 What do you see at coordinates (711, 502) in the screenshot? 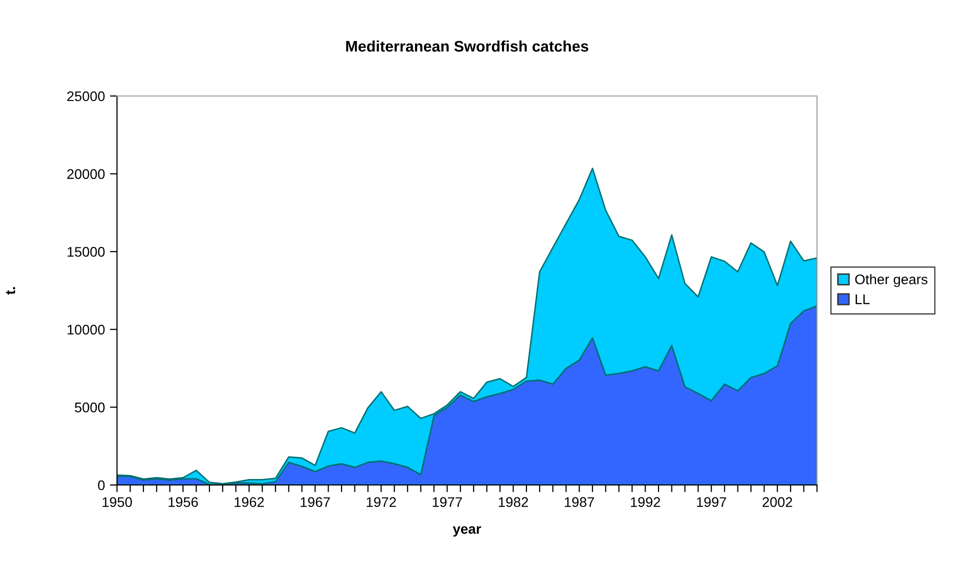
I see `x-tick-label: 1997` at bounding box center [711, 502].